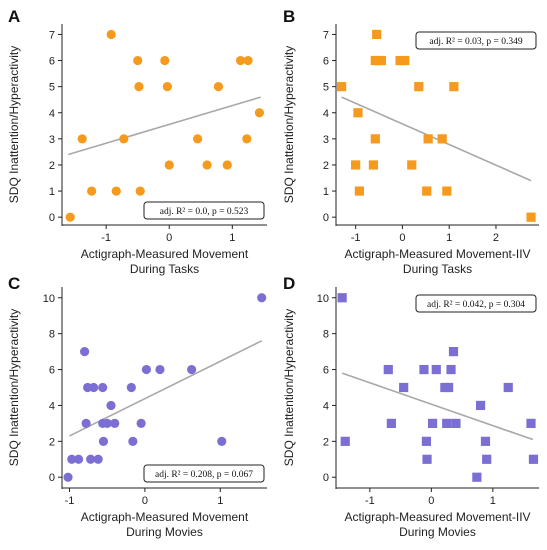  What do you see at coordinates (476, 42) in the screenshot?
I see `stats-annotation: adj. R² = 0.03, p = 0.349` at bounding box center [476, 42].